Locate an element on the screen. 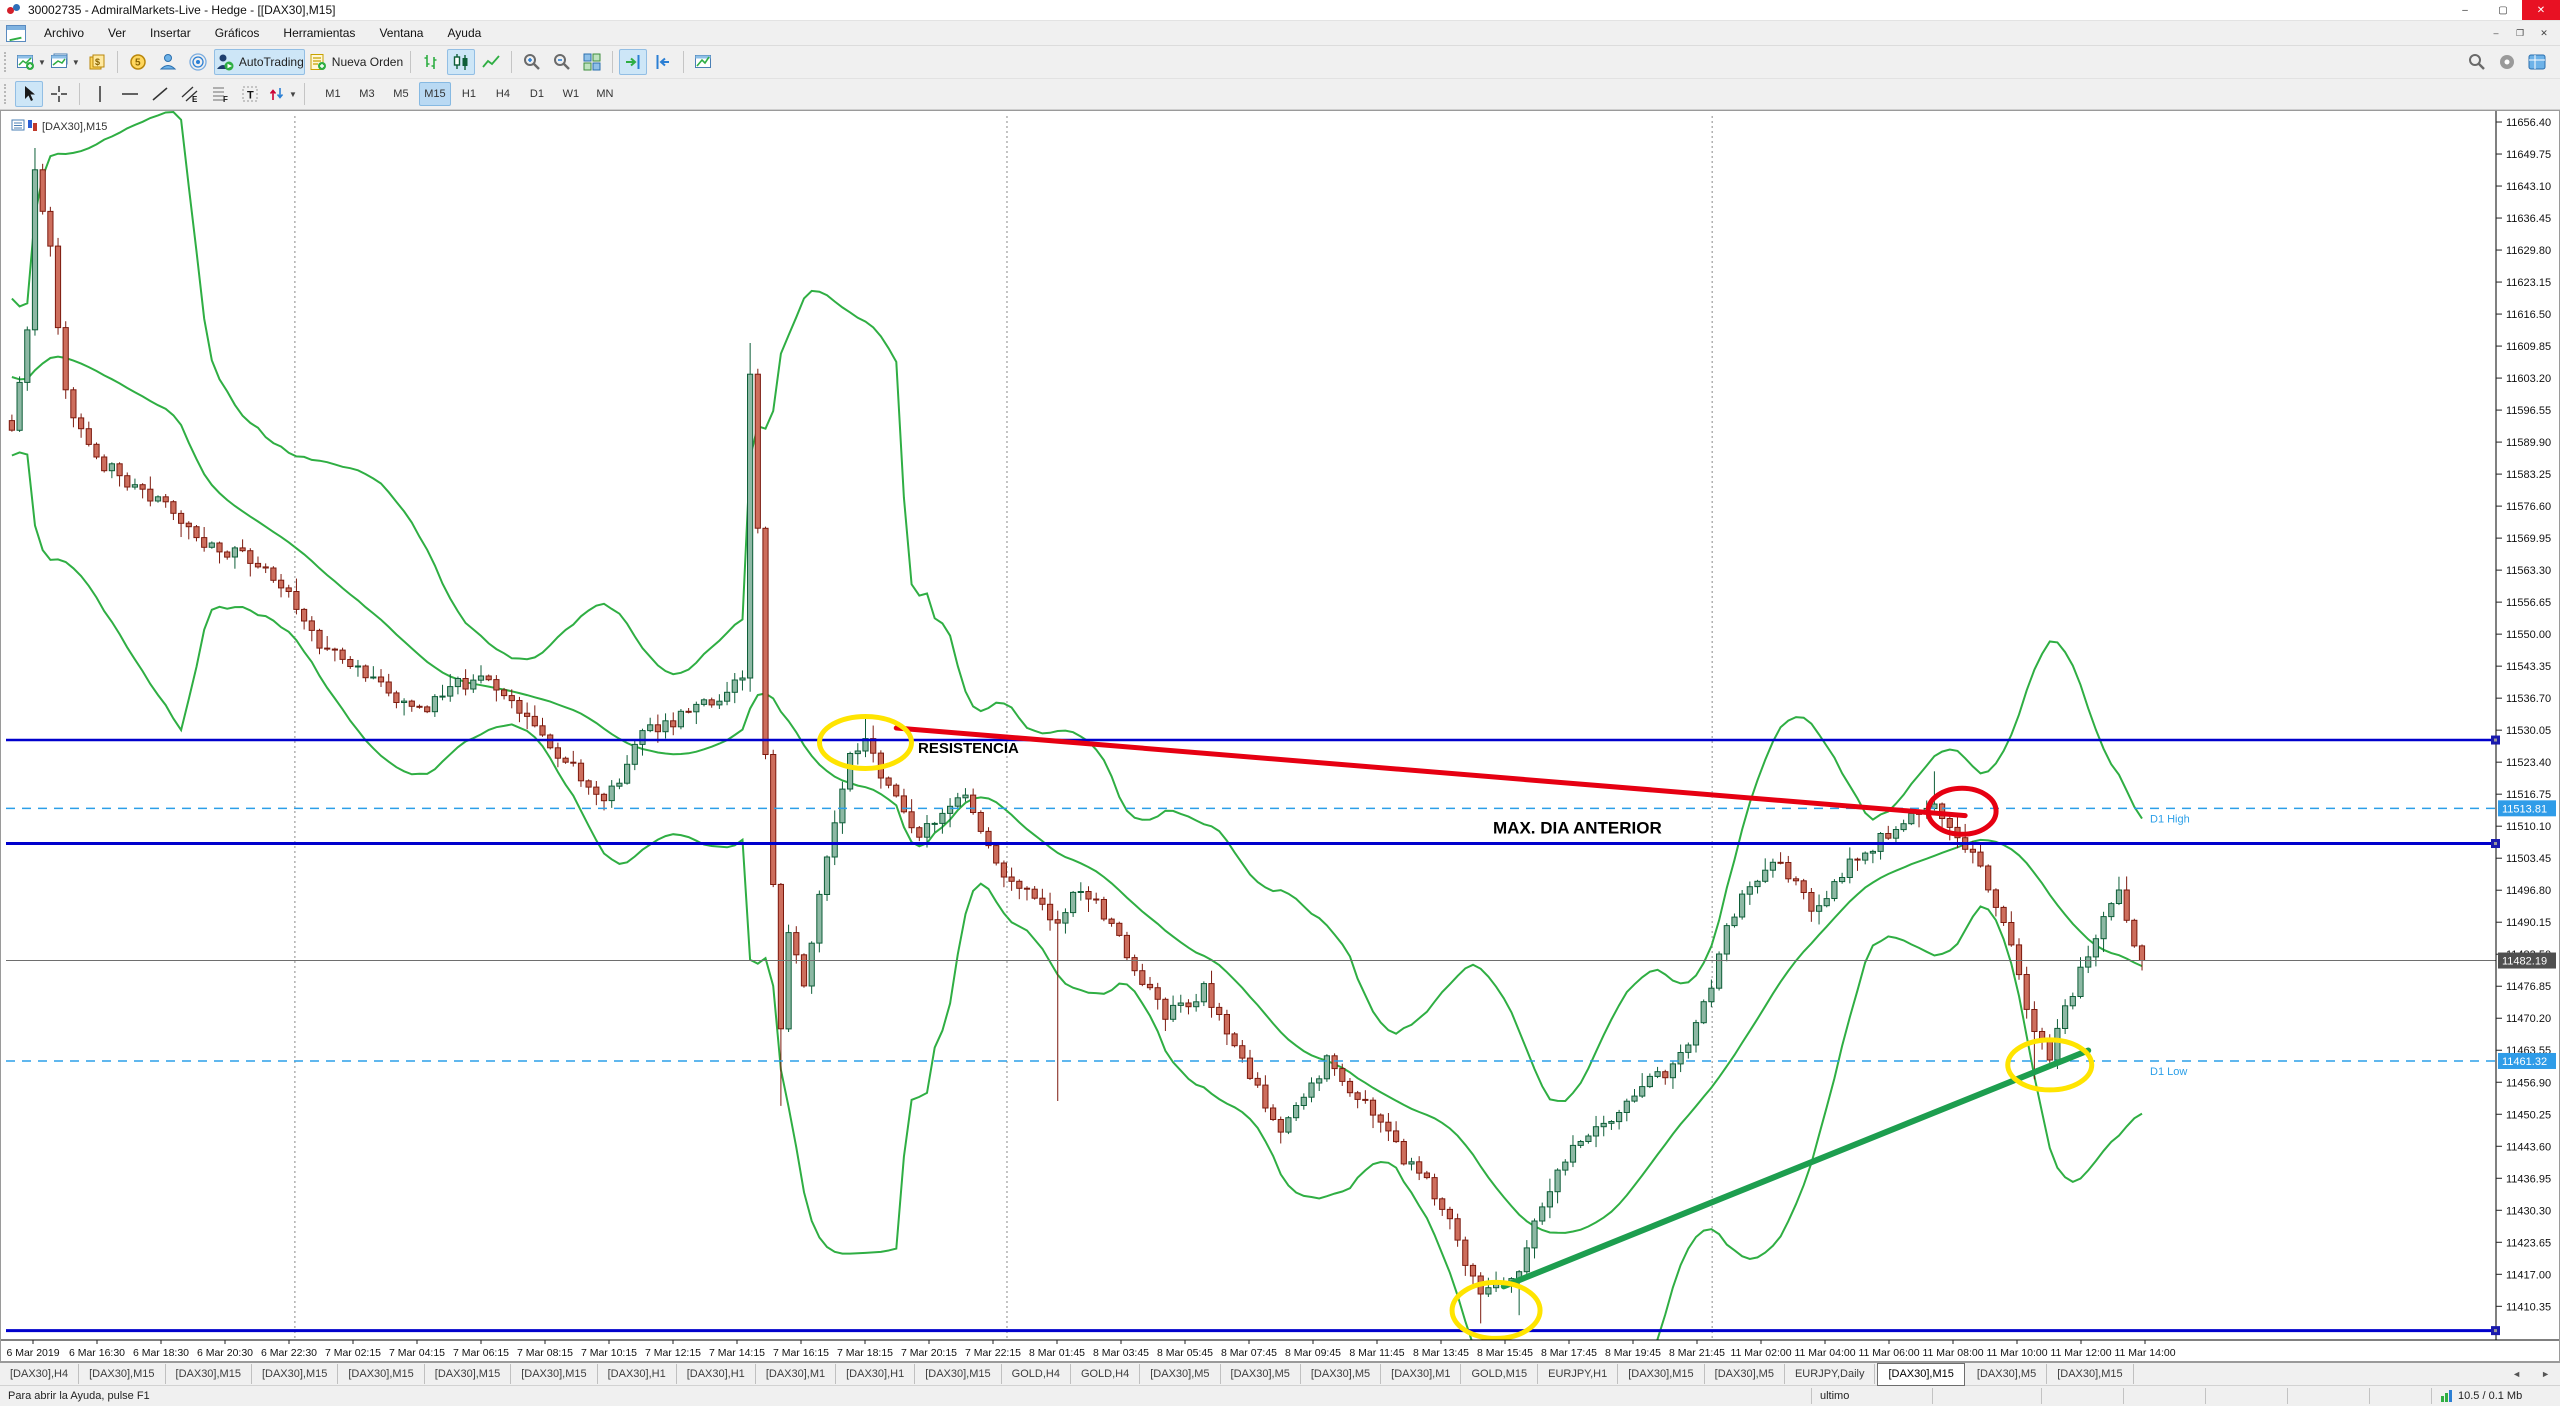 The height and width of the screenshot is (1406, 2560). menu-item-graficos: Gráficos is located at coordinates (237, 33).